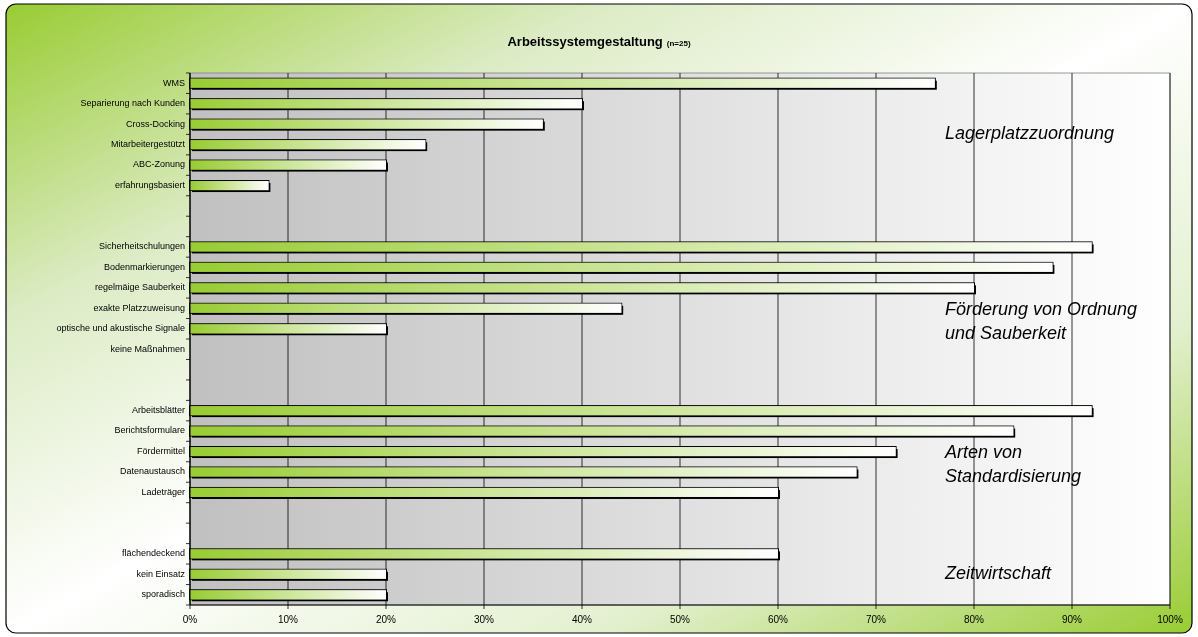 The height and width of the screenshot is (637, 1198). I want to click on y-tick-label: Sicherheitschulungen, so click(141, 246).